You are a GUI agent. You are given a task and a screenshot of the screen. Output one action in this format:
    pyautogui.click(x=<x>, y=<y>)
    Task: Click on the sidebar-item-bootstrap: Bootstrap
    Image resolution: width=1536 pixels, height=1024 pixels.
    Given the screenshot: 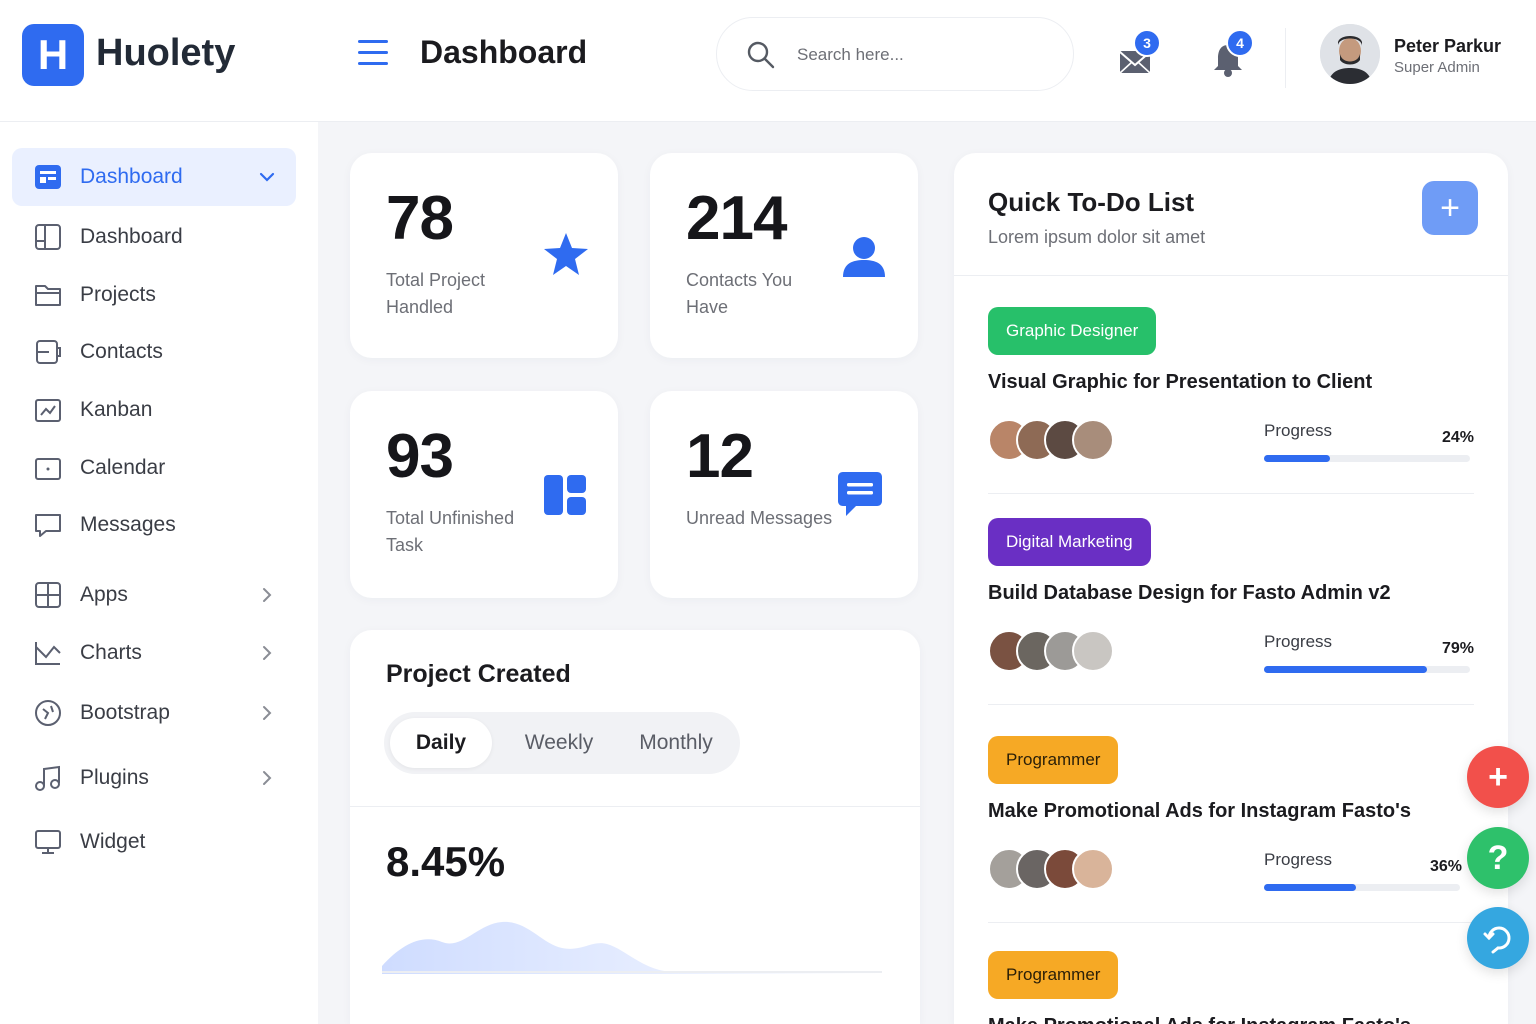 What is the action you would take?
    pyautogui.click(x=154, y=713)
    